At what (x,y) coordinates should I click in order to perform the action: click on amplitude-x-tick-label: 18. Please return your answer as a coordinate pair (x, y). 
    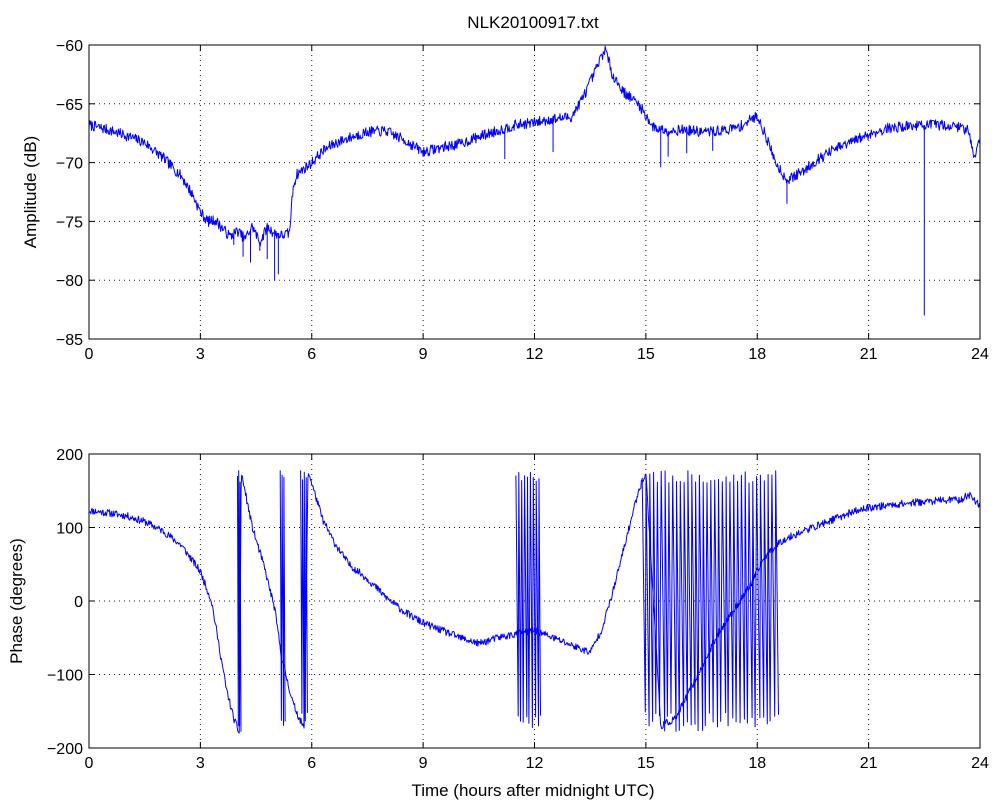
    Looking at the image, I should click on (757, 354).